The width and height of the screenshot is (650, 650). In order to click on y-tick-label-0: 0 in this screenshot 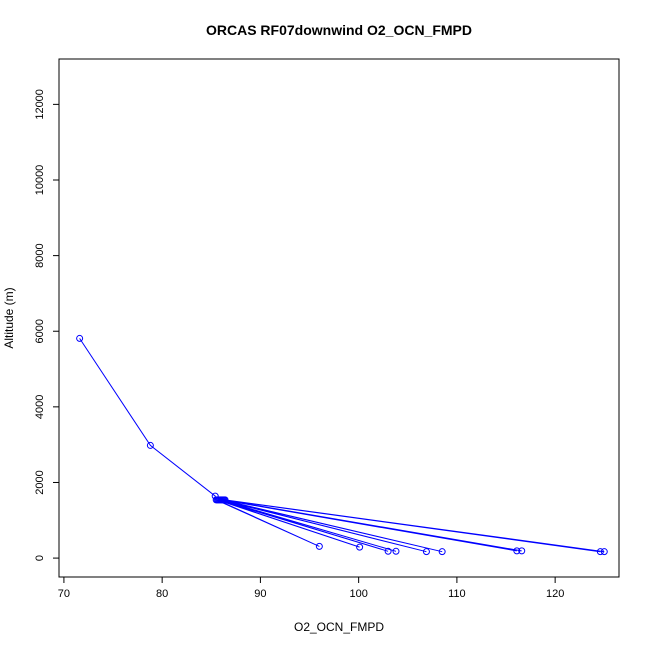, I will do `click(40, 558)`.